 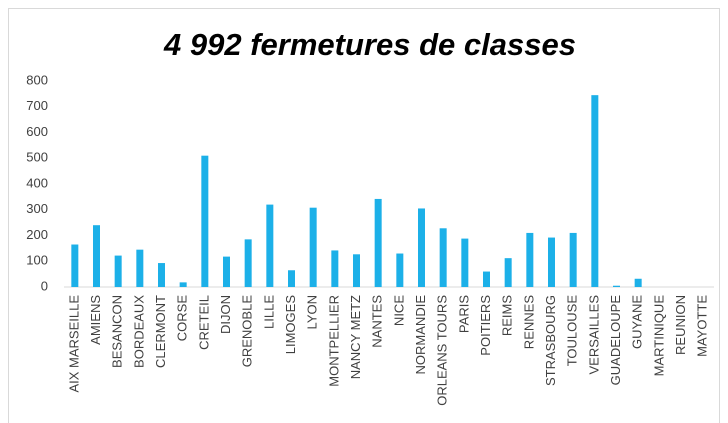 I want to click on x-tick-label: LILLE, so click(x=268, y=312).